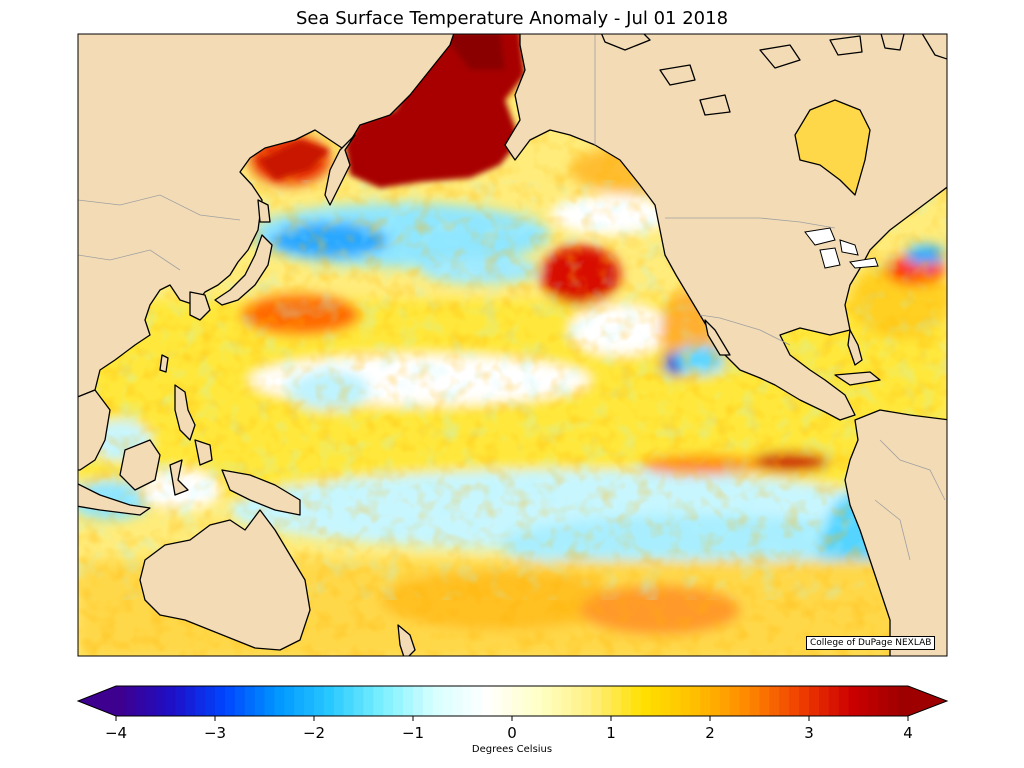 The image size is (1024, 768). What do you see at coordinates (140, 465) in the screenshot?
I see `borneo` at bounding box center [140, 465].